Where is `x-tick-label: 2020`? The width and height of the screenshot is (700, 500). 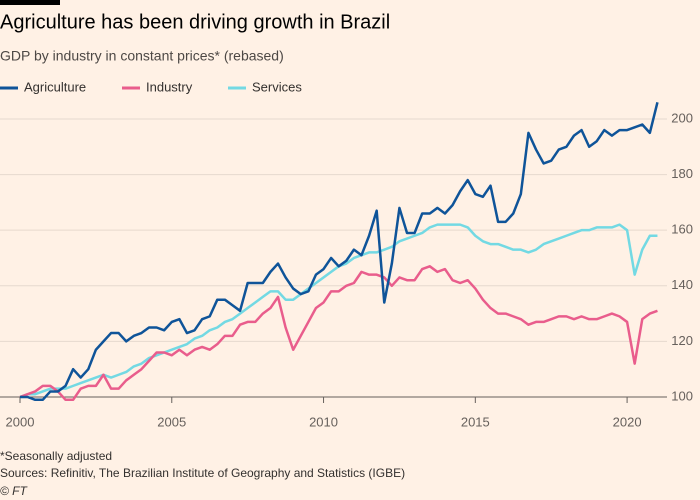 x-tick-label: 2020 is located at coordinates (627, 421).